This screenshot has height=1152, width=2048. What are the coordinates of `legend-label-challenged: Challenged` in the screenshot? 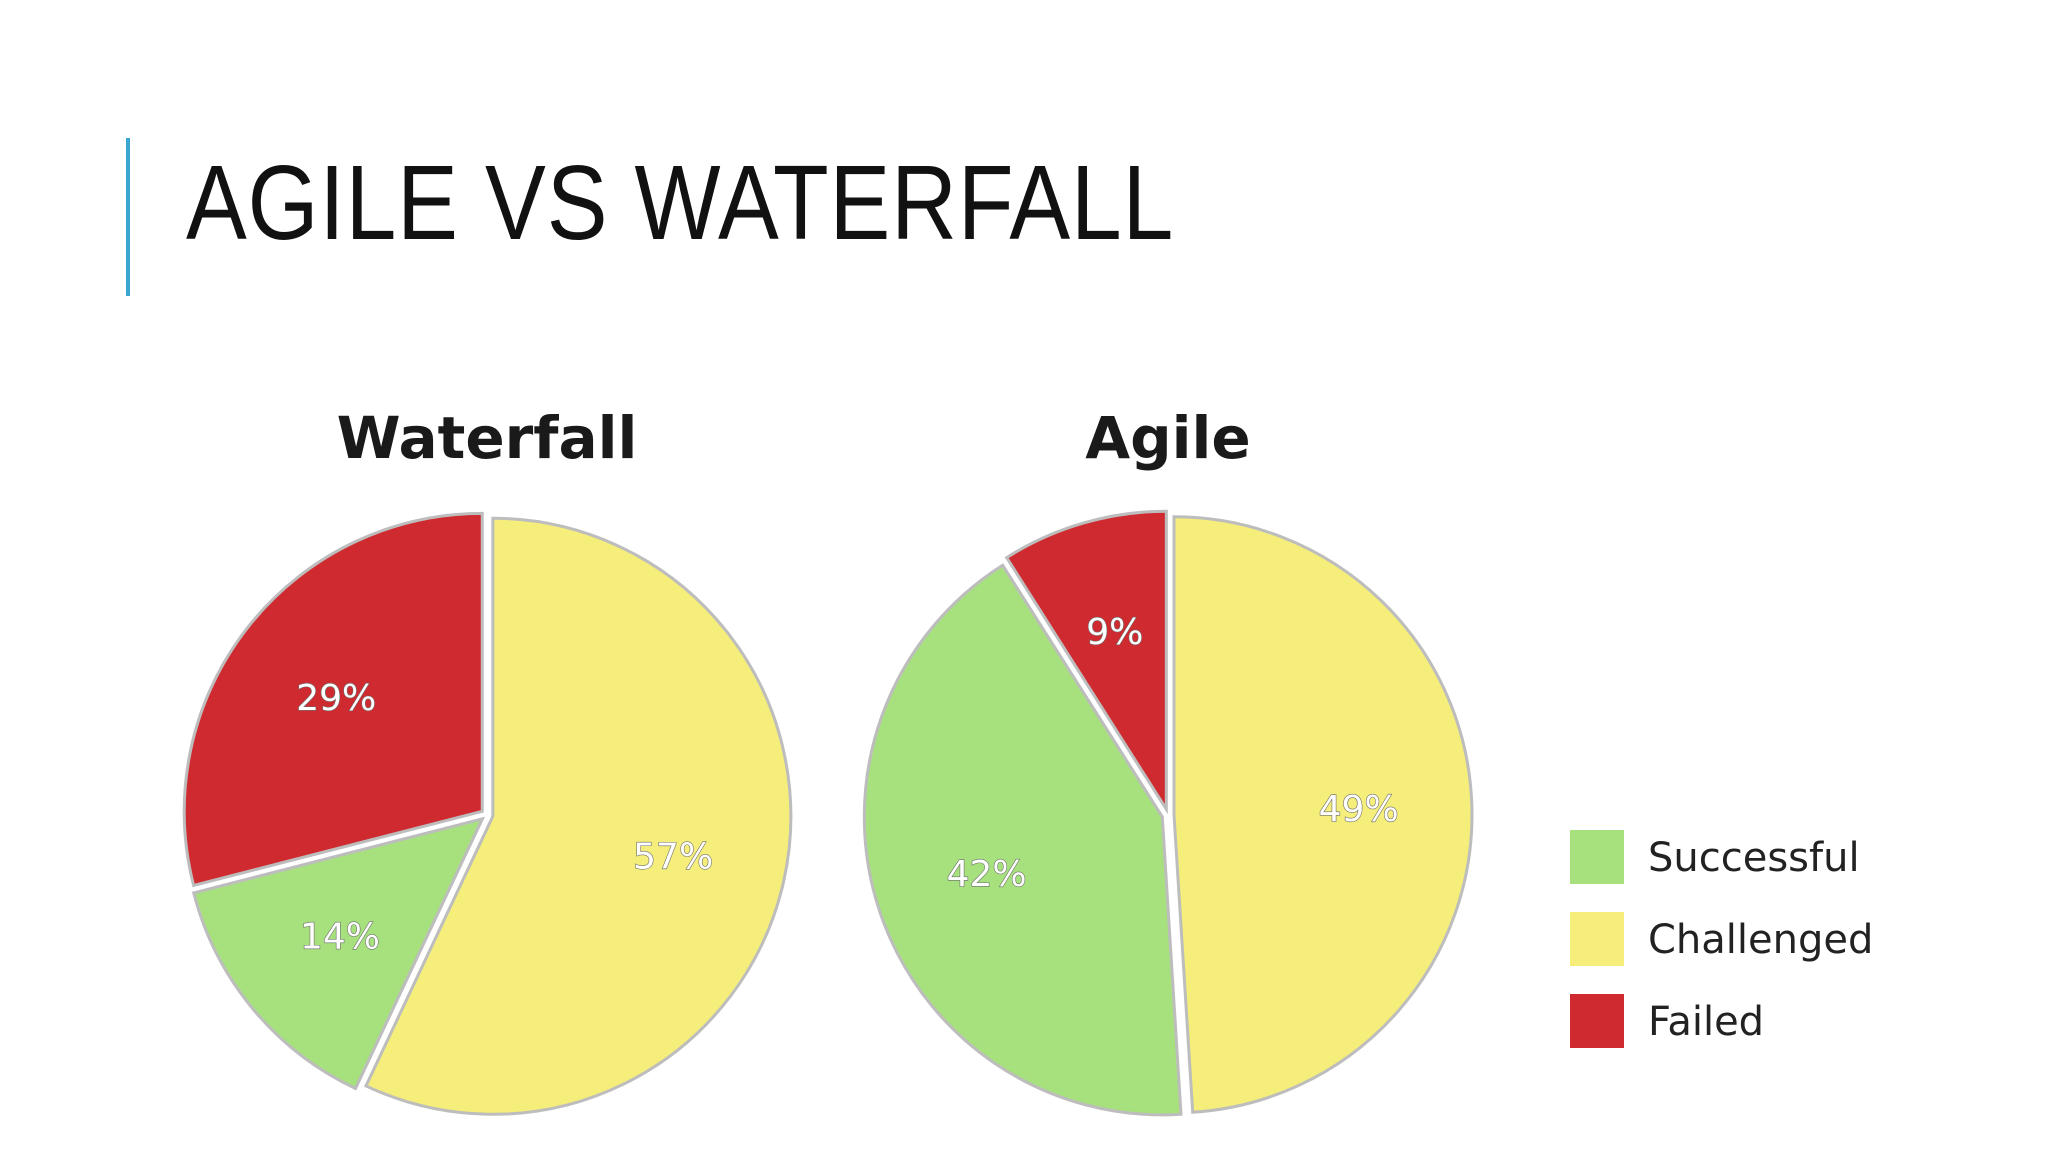 It's located at (1760, 940).